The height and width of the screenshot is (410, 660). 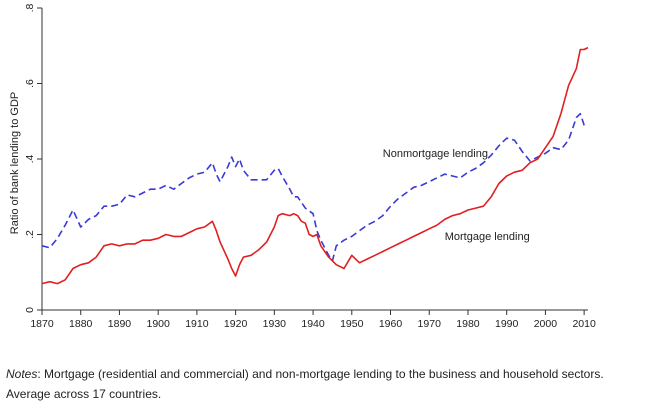 I want to click on notes-label: Notes, so click(x=22, y=374).